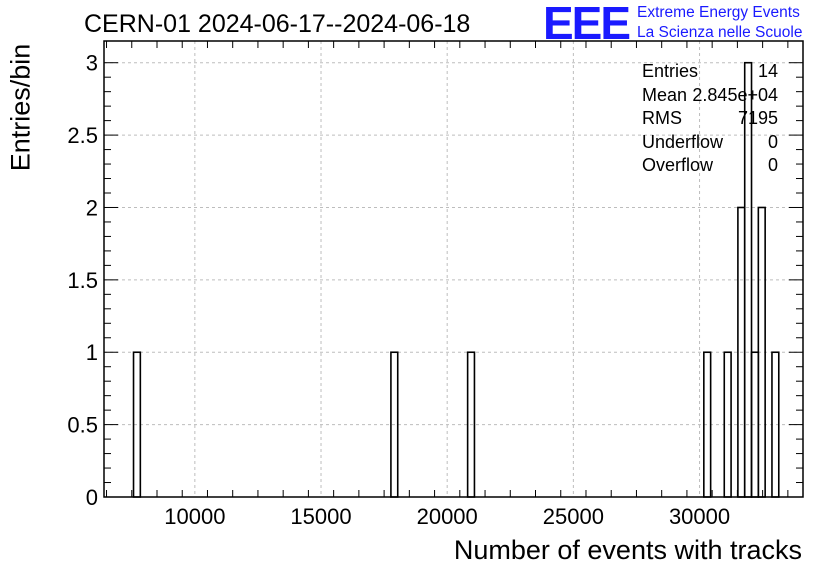 Image resolution: width=836 pixels, height=572 pixels. What do you see at coordinates (718, 12) in the screenshot?
I see `logo-line-1: Extreme Energy Events` at bounding box center [718, 12].